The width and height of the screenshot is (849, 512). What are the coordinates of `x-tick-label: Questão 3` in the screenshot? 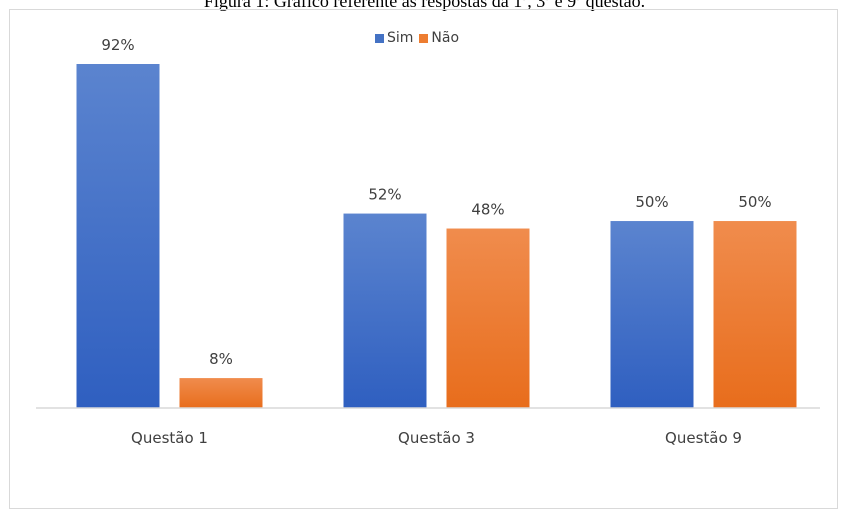 It's located at (436, 438).